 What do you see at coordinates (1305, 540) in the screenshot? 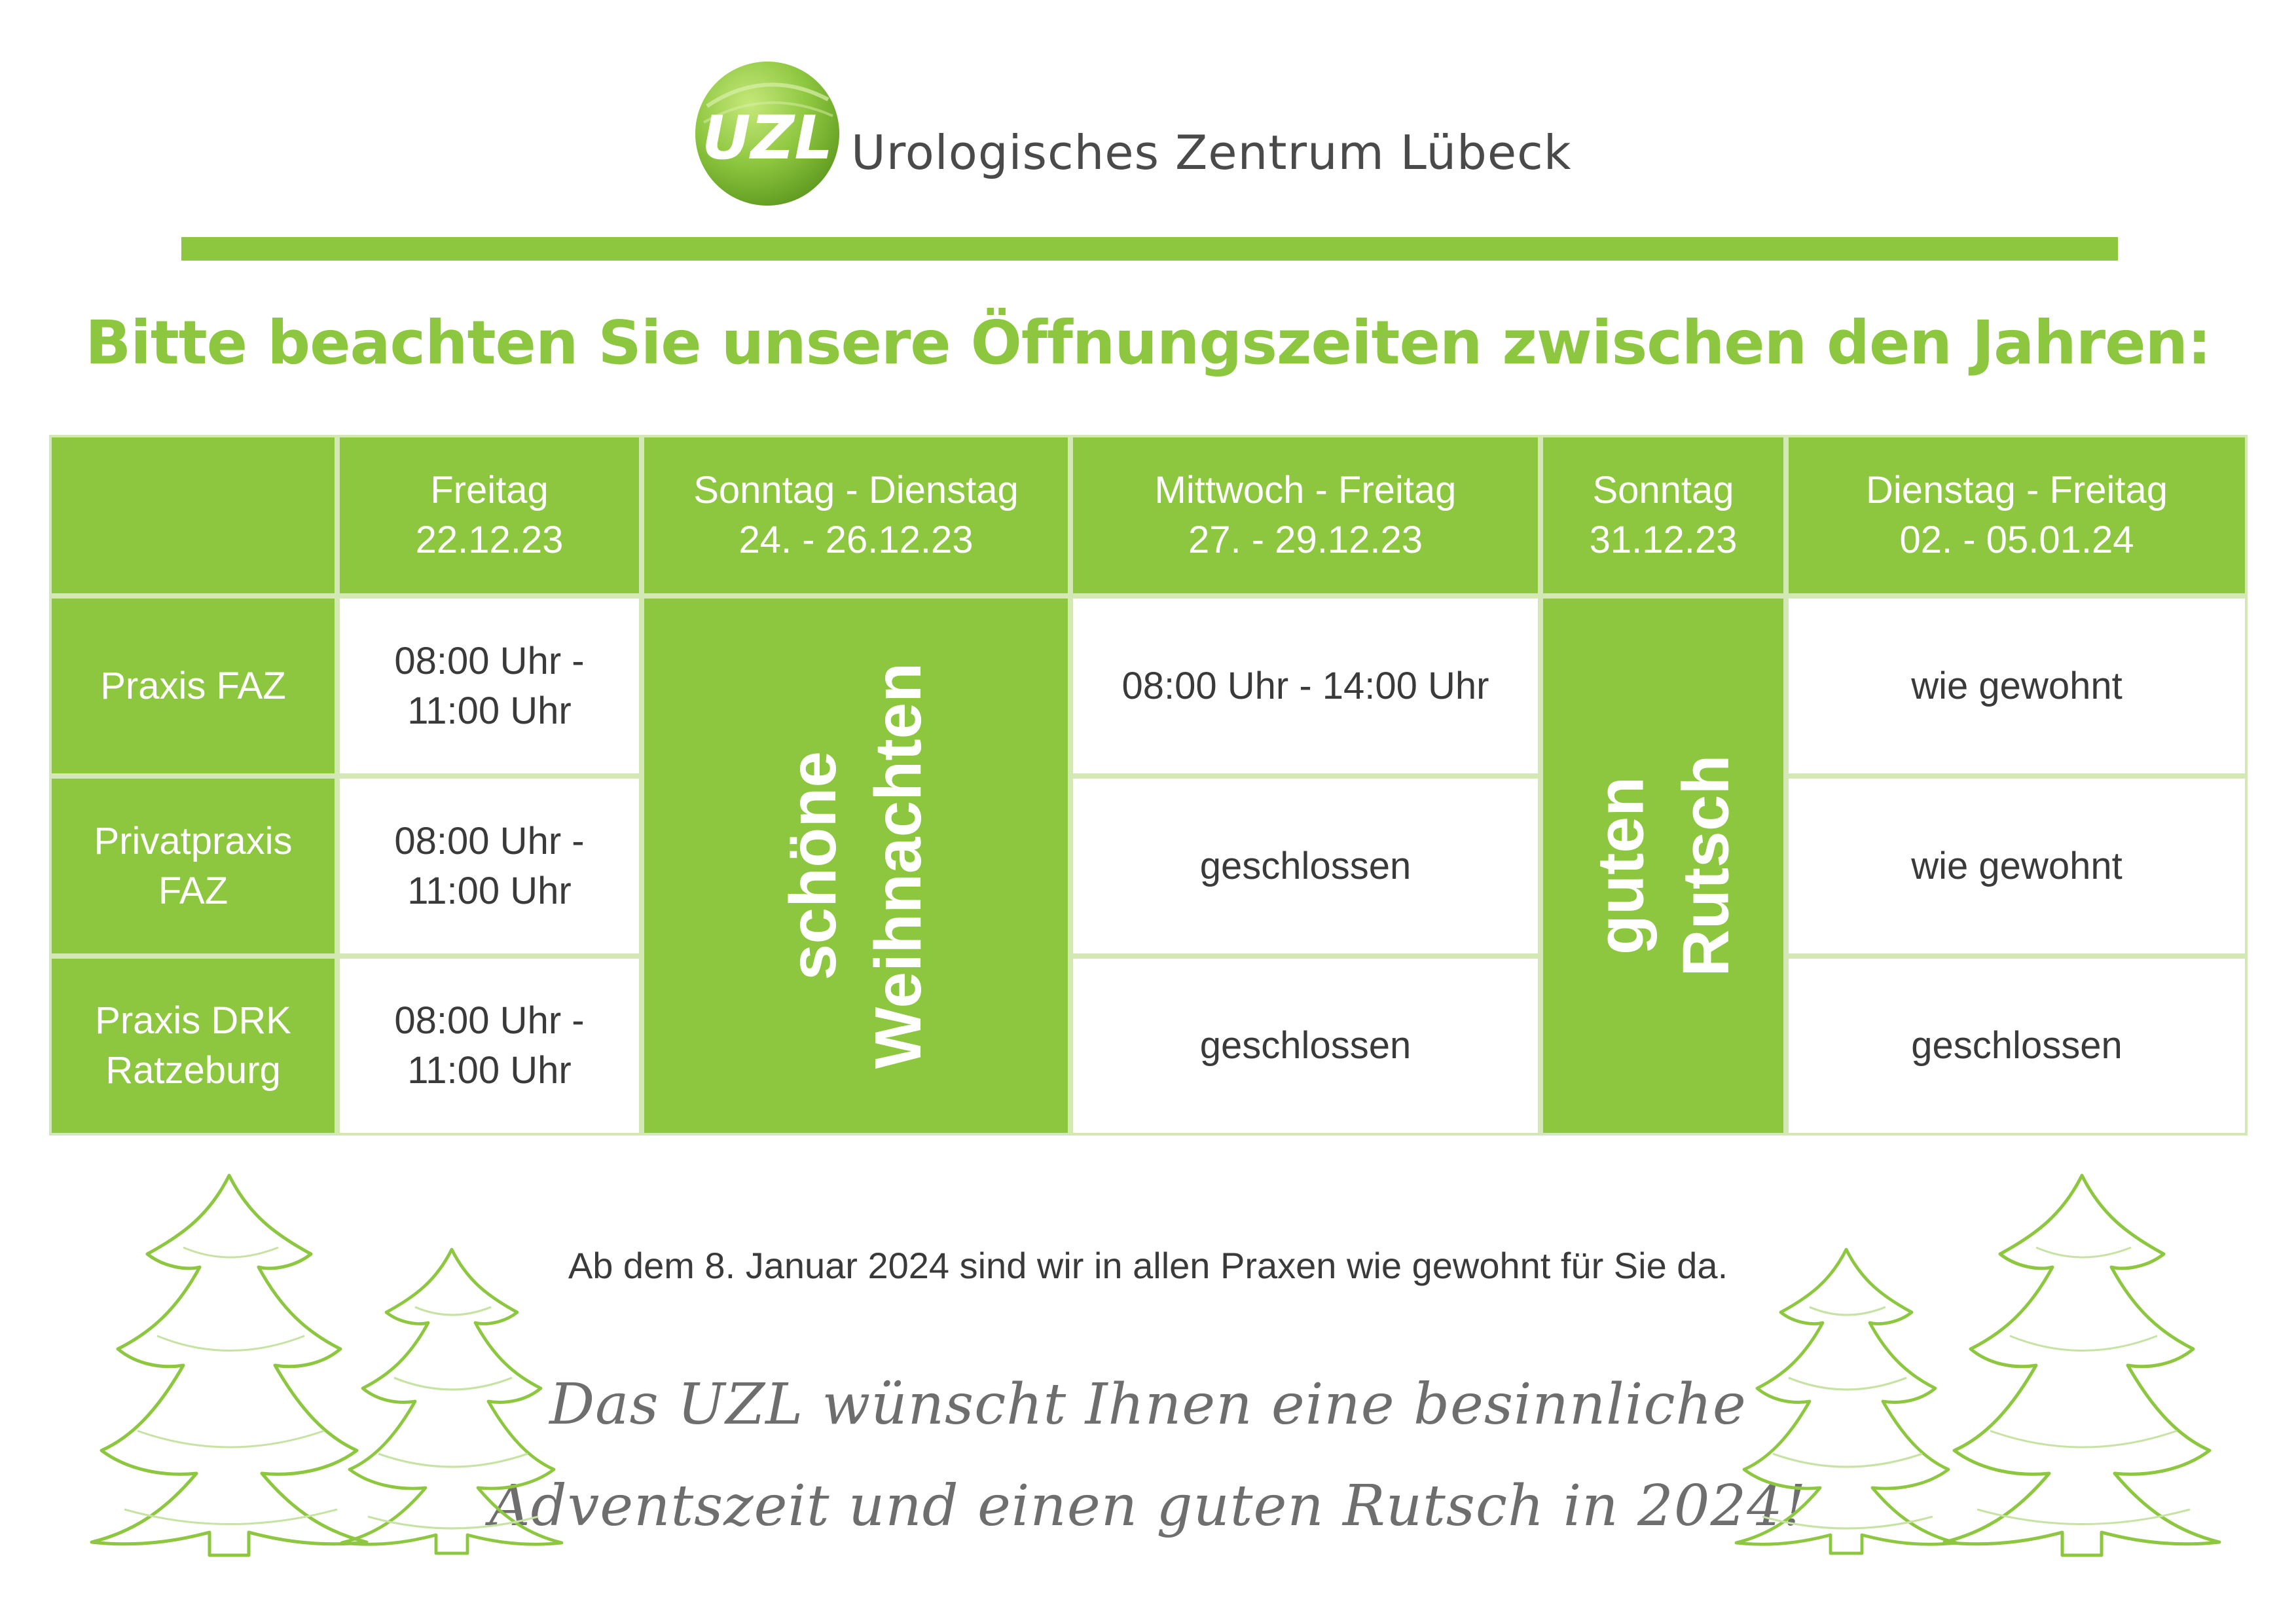
I see `column-date: 27. - 29.12.23` at bounding box center [1305, 540].